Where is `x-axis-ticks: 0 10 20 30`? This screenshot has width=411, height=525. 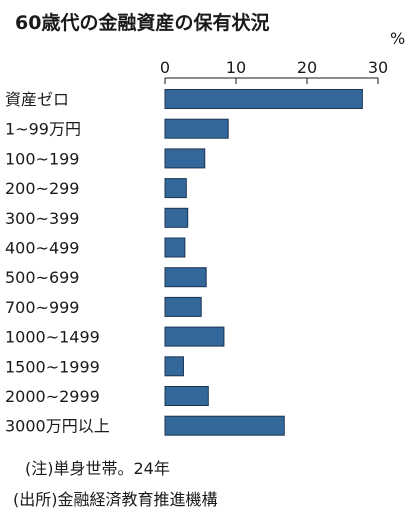
x-axis-ticks: 0 10 20 30 is located at coordinates (274, 71).